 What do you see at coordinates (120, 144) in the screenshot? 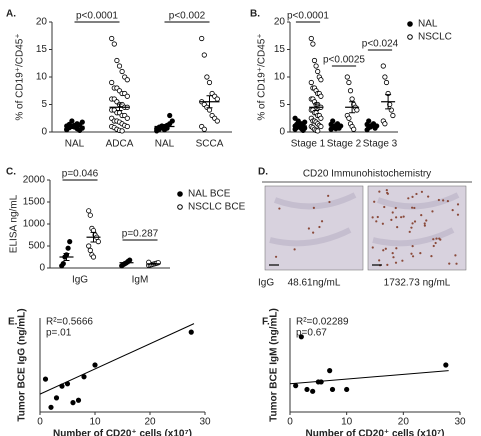
I see `x-tick-label: ADCA` at bounding box center [120, 144].